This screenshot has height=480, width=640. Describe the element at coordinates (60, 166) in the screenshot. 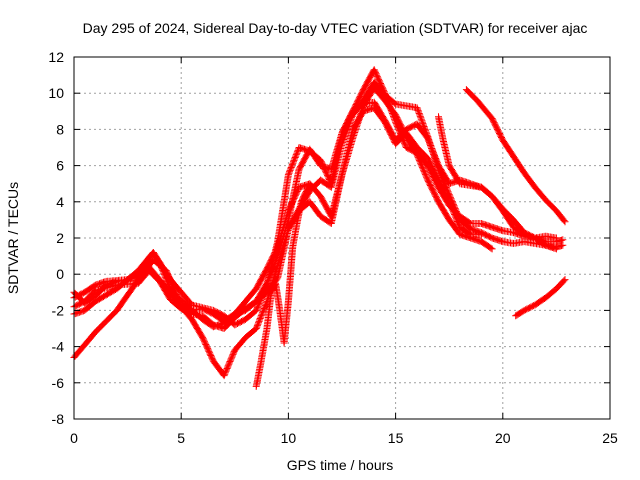

I see `y-tick-label: 6` at that location.